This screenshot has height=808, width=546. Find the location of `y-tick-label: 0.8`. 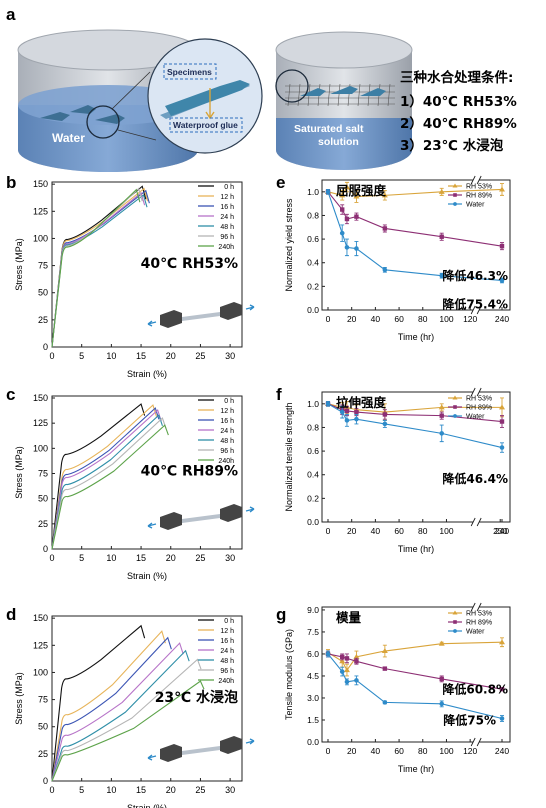

y-tick-label: 0.8 is located at coordinates (313, 215).